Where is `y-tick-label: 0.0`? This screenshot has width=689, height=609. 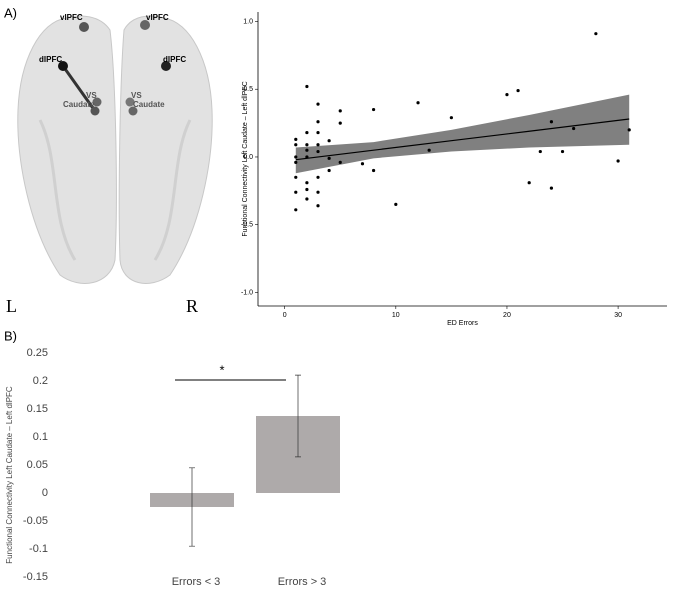
y-tick-label: 0.0 is located at coordinates (248, 157).